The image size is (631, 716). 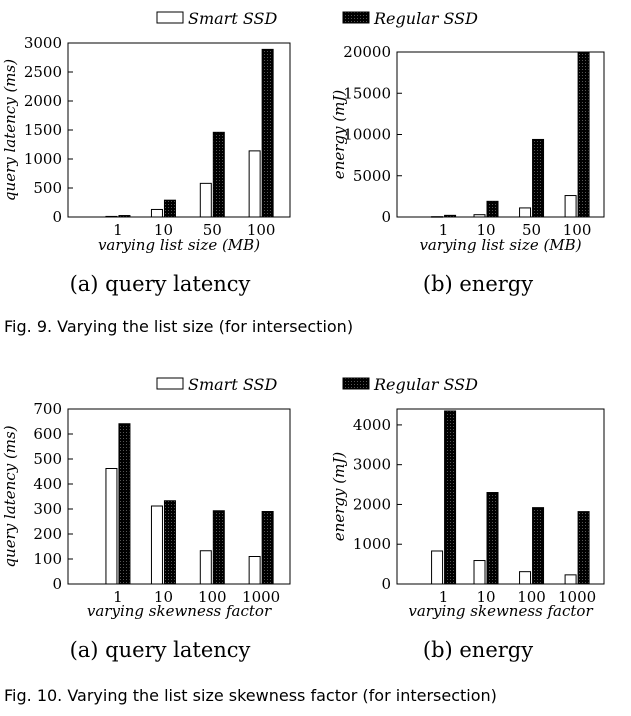 I want to click on y-tick-label: 5000, so click(x=372, y=176).